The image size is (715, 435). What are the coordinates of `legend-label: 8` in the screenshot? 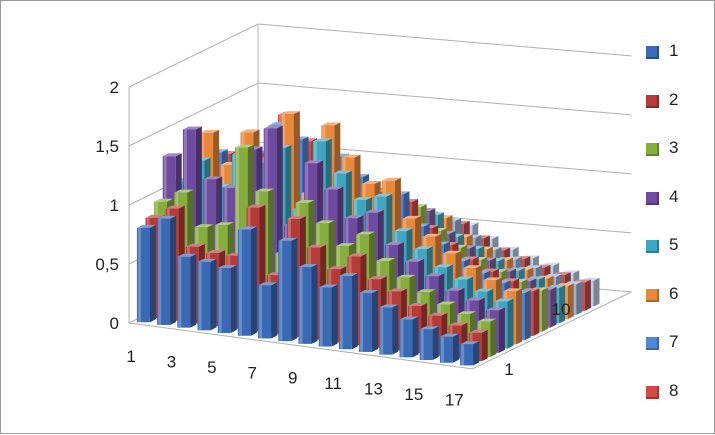 It's located at (674, 390).